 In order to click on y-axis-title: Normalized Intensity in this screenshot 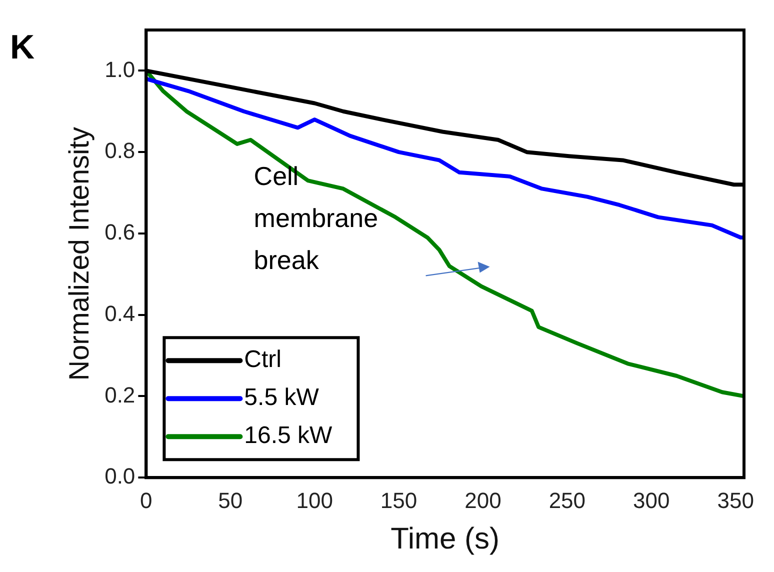, I will do `click(79, 253)`.